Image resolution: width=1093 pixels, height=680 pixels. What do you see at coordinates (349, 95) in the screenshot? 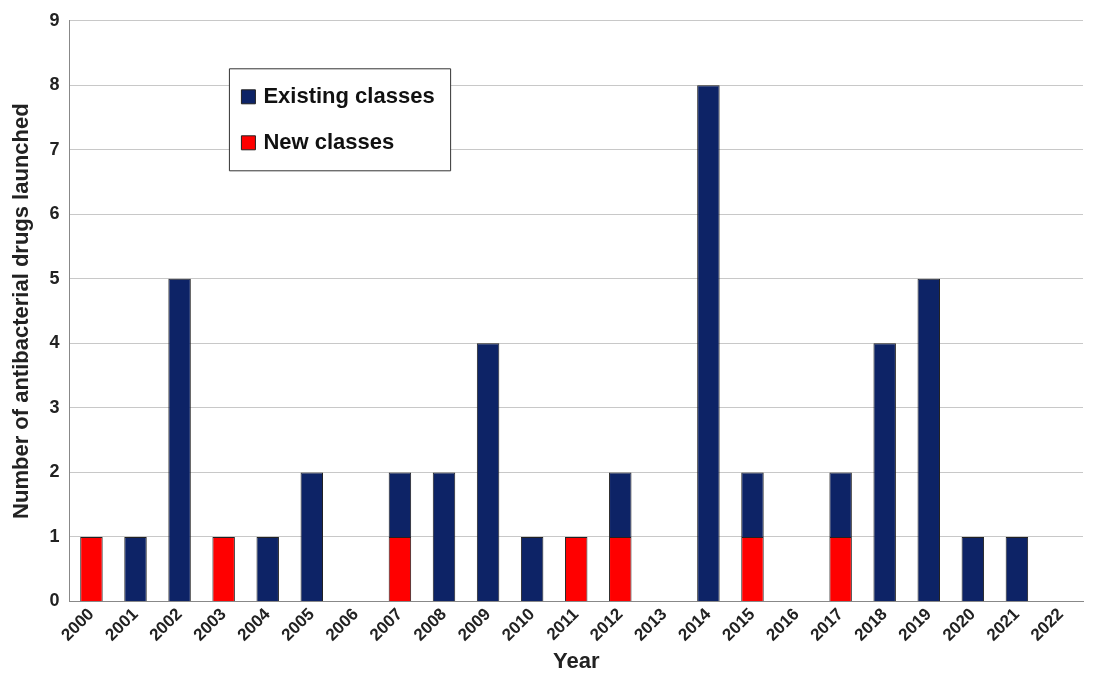
I see `legend-label: Existing classes` at bounding box center [349, 95].